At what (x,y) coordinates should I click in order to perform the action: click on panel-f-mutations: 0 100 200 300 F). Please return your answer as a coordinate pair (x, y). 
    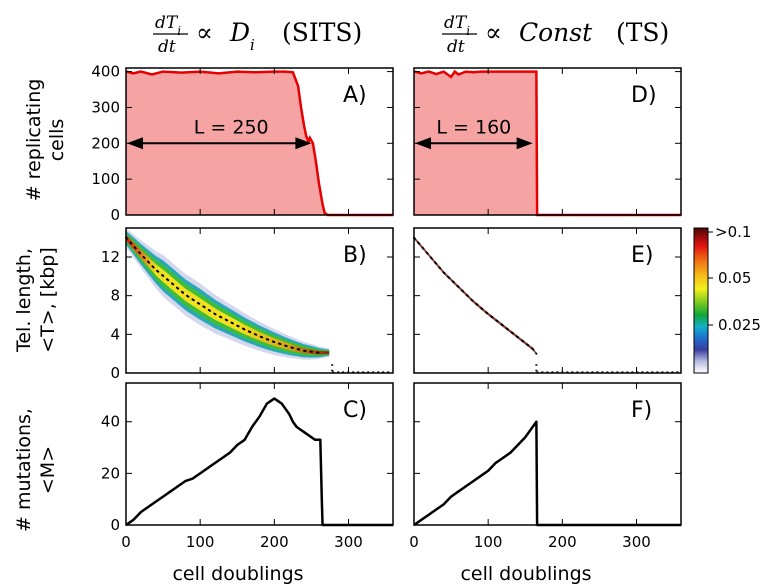
    Looking at the image, I should click on (545, 466).